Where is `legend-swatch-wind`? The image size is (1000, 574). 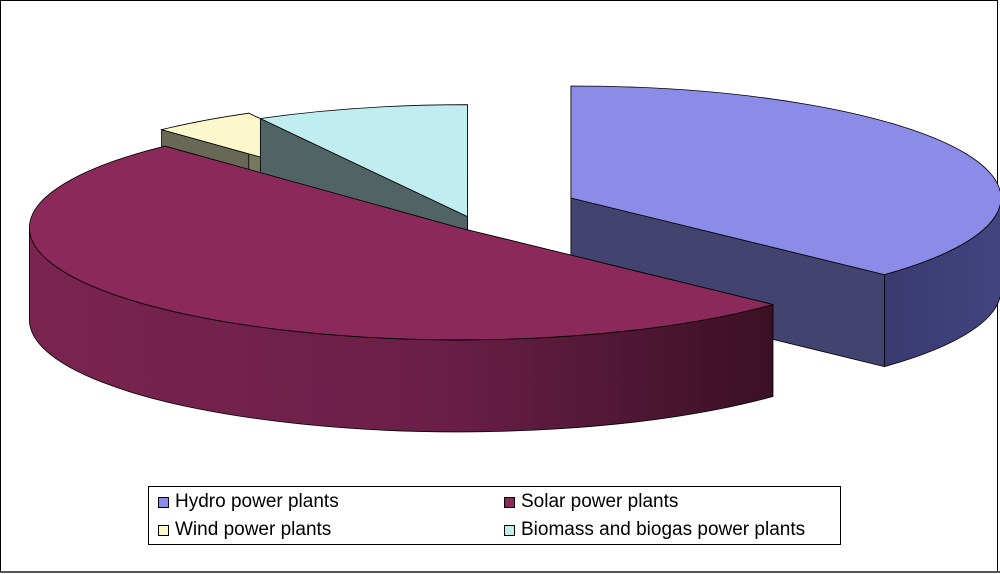 legend-swatch-wind is located at coordinates (163, 530).